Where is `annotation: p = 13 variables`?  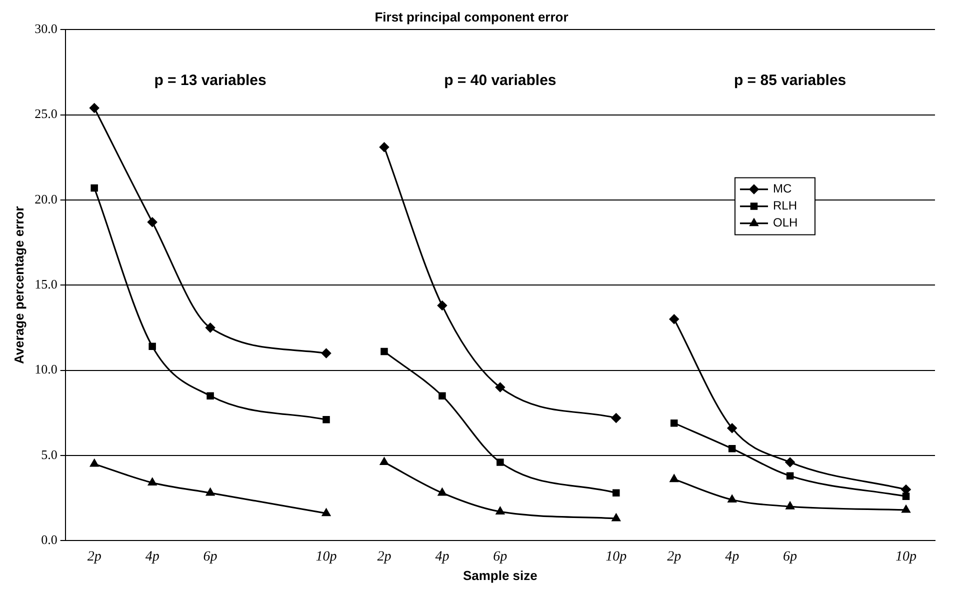 annotation: p = 13 variables is located at coordinates (210, 80).